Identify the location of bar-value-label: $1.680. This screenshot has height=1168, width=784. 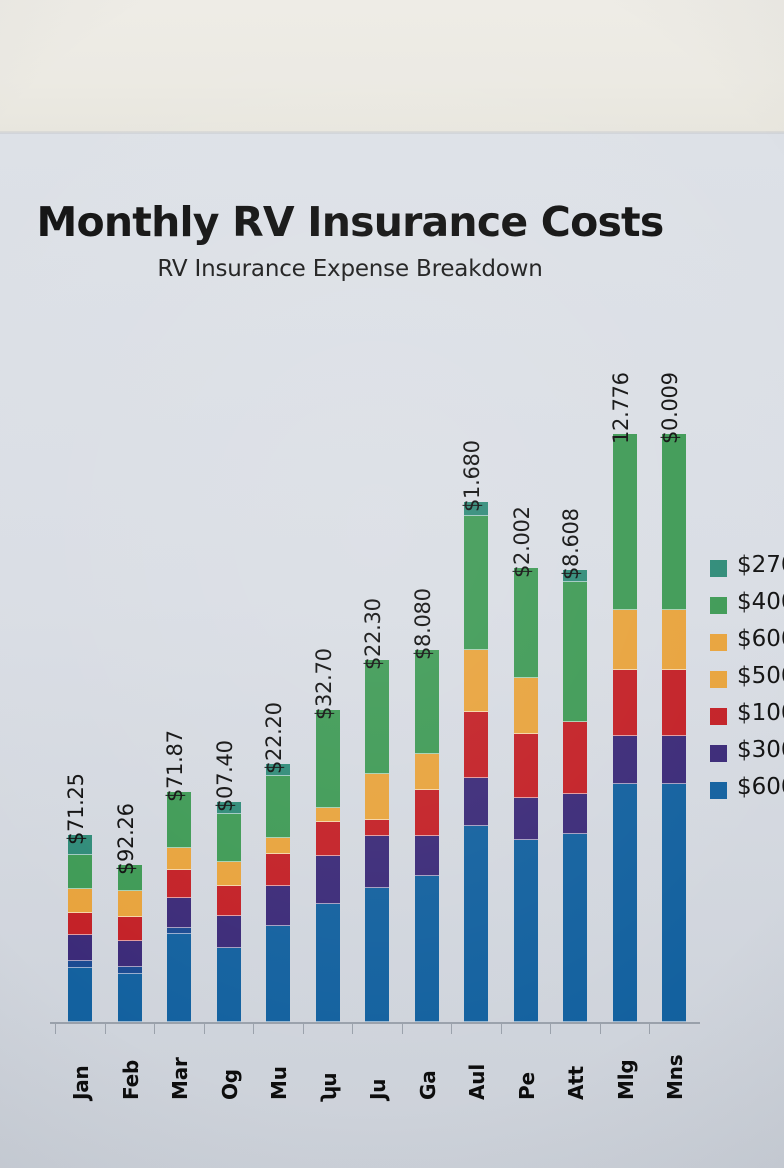
(472, 476).